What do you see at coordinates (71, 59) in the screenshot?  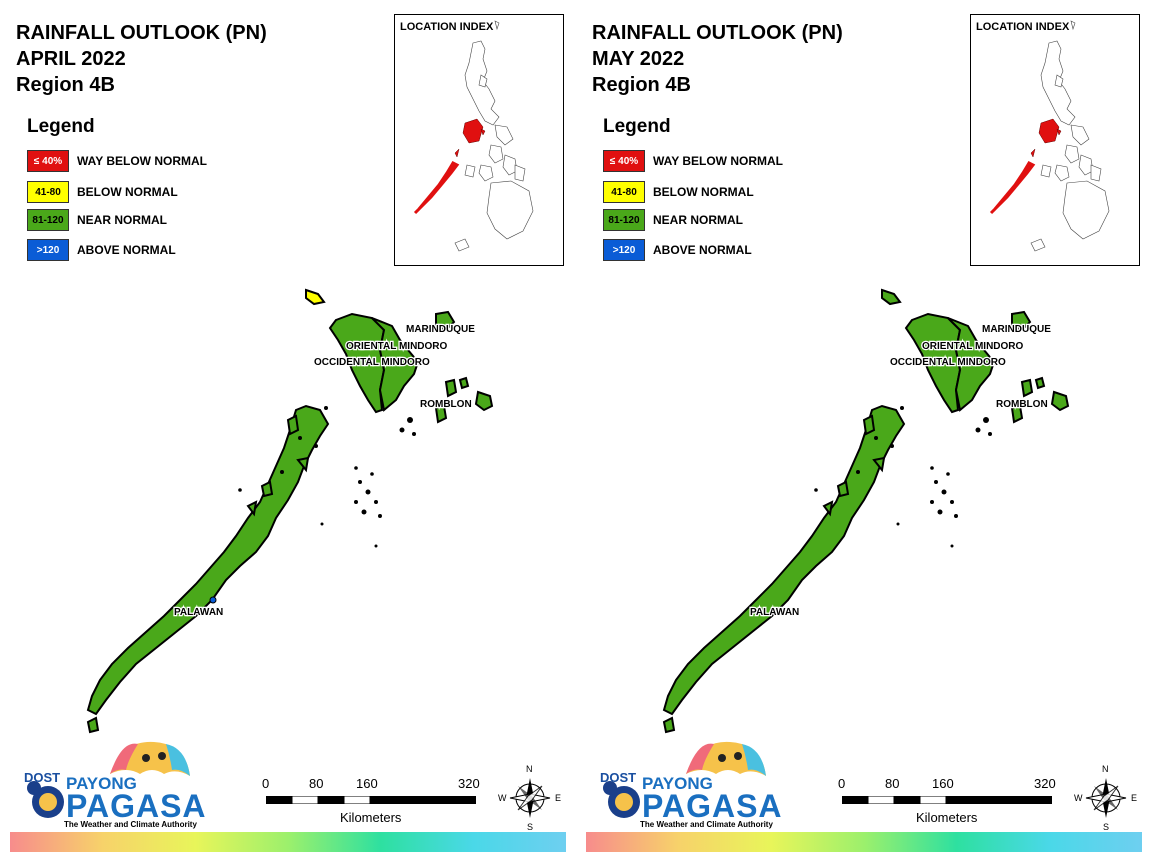 I see `month-line: APRIL 2022` at bounding box center [71, 59].